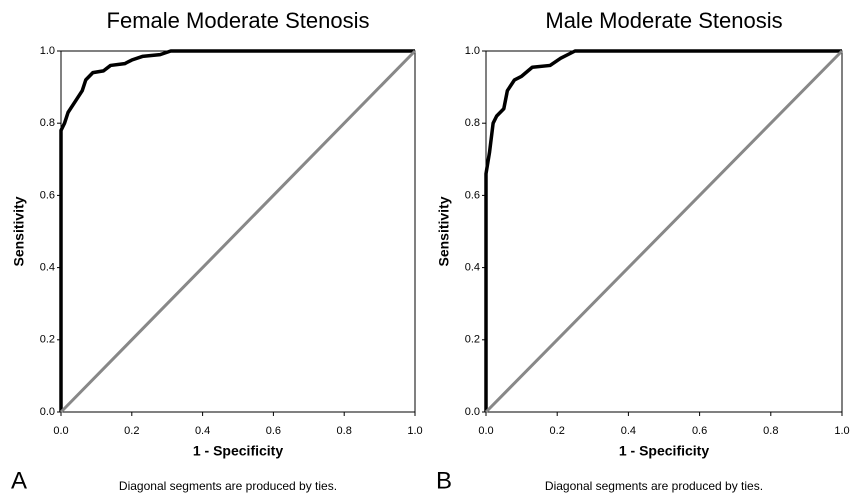 The image size is (852, 500). I want to click on panel-label: B, so click(444, 480).